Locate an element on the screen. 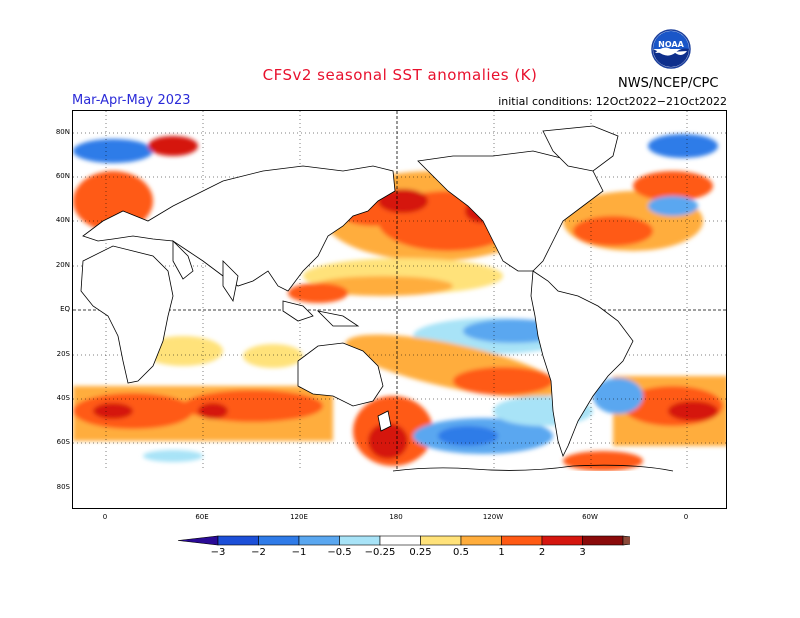  lat-label-60n: 60N is located at coordinates (62, 176).